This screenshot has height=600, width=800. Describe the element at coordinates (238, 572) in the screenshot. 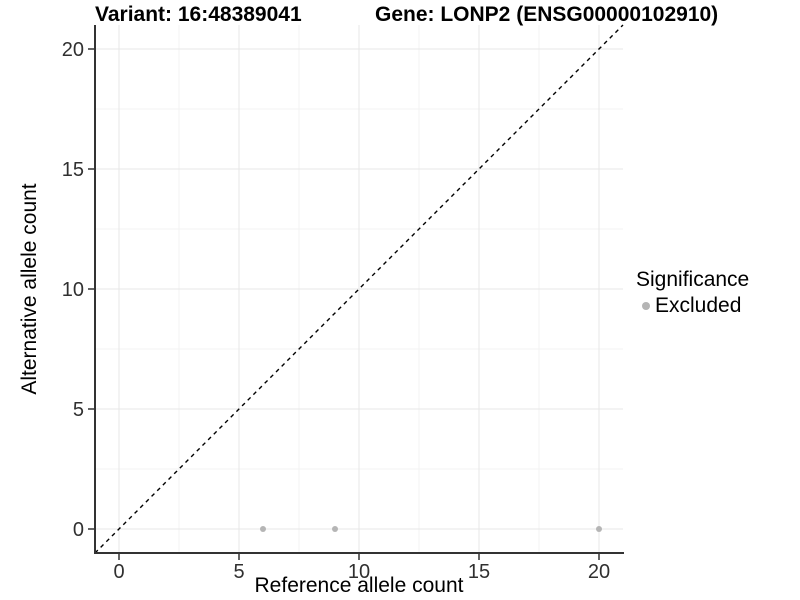

I see `x-tick-label: 5` at that location.